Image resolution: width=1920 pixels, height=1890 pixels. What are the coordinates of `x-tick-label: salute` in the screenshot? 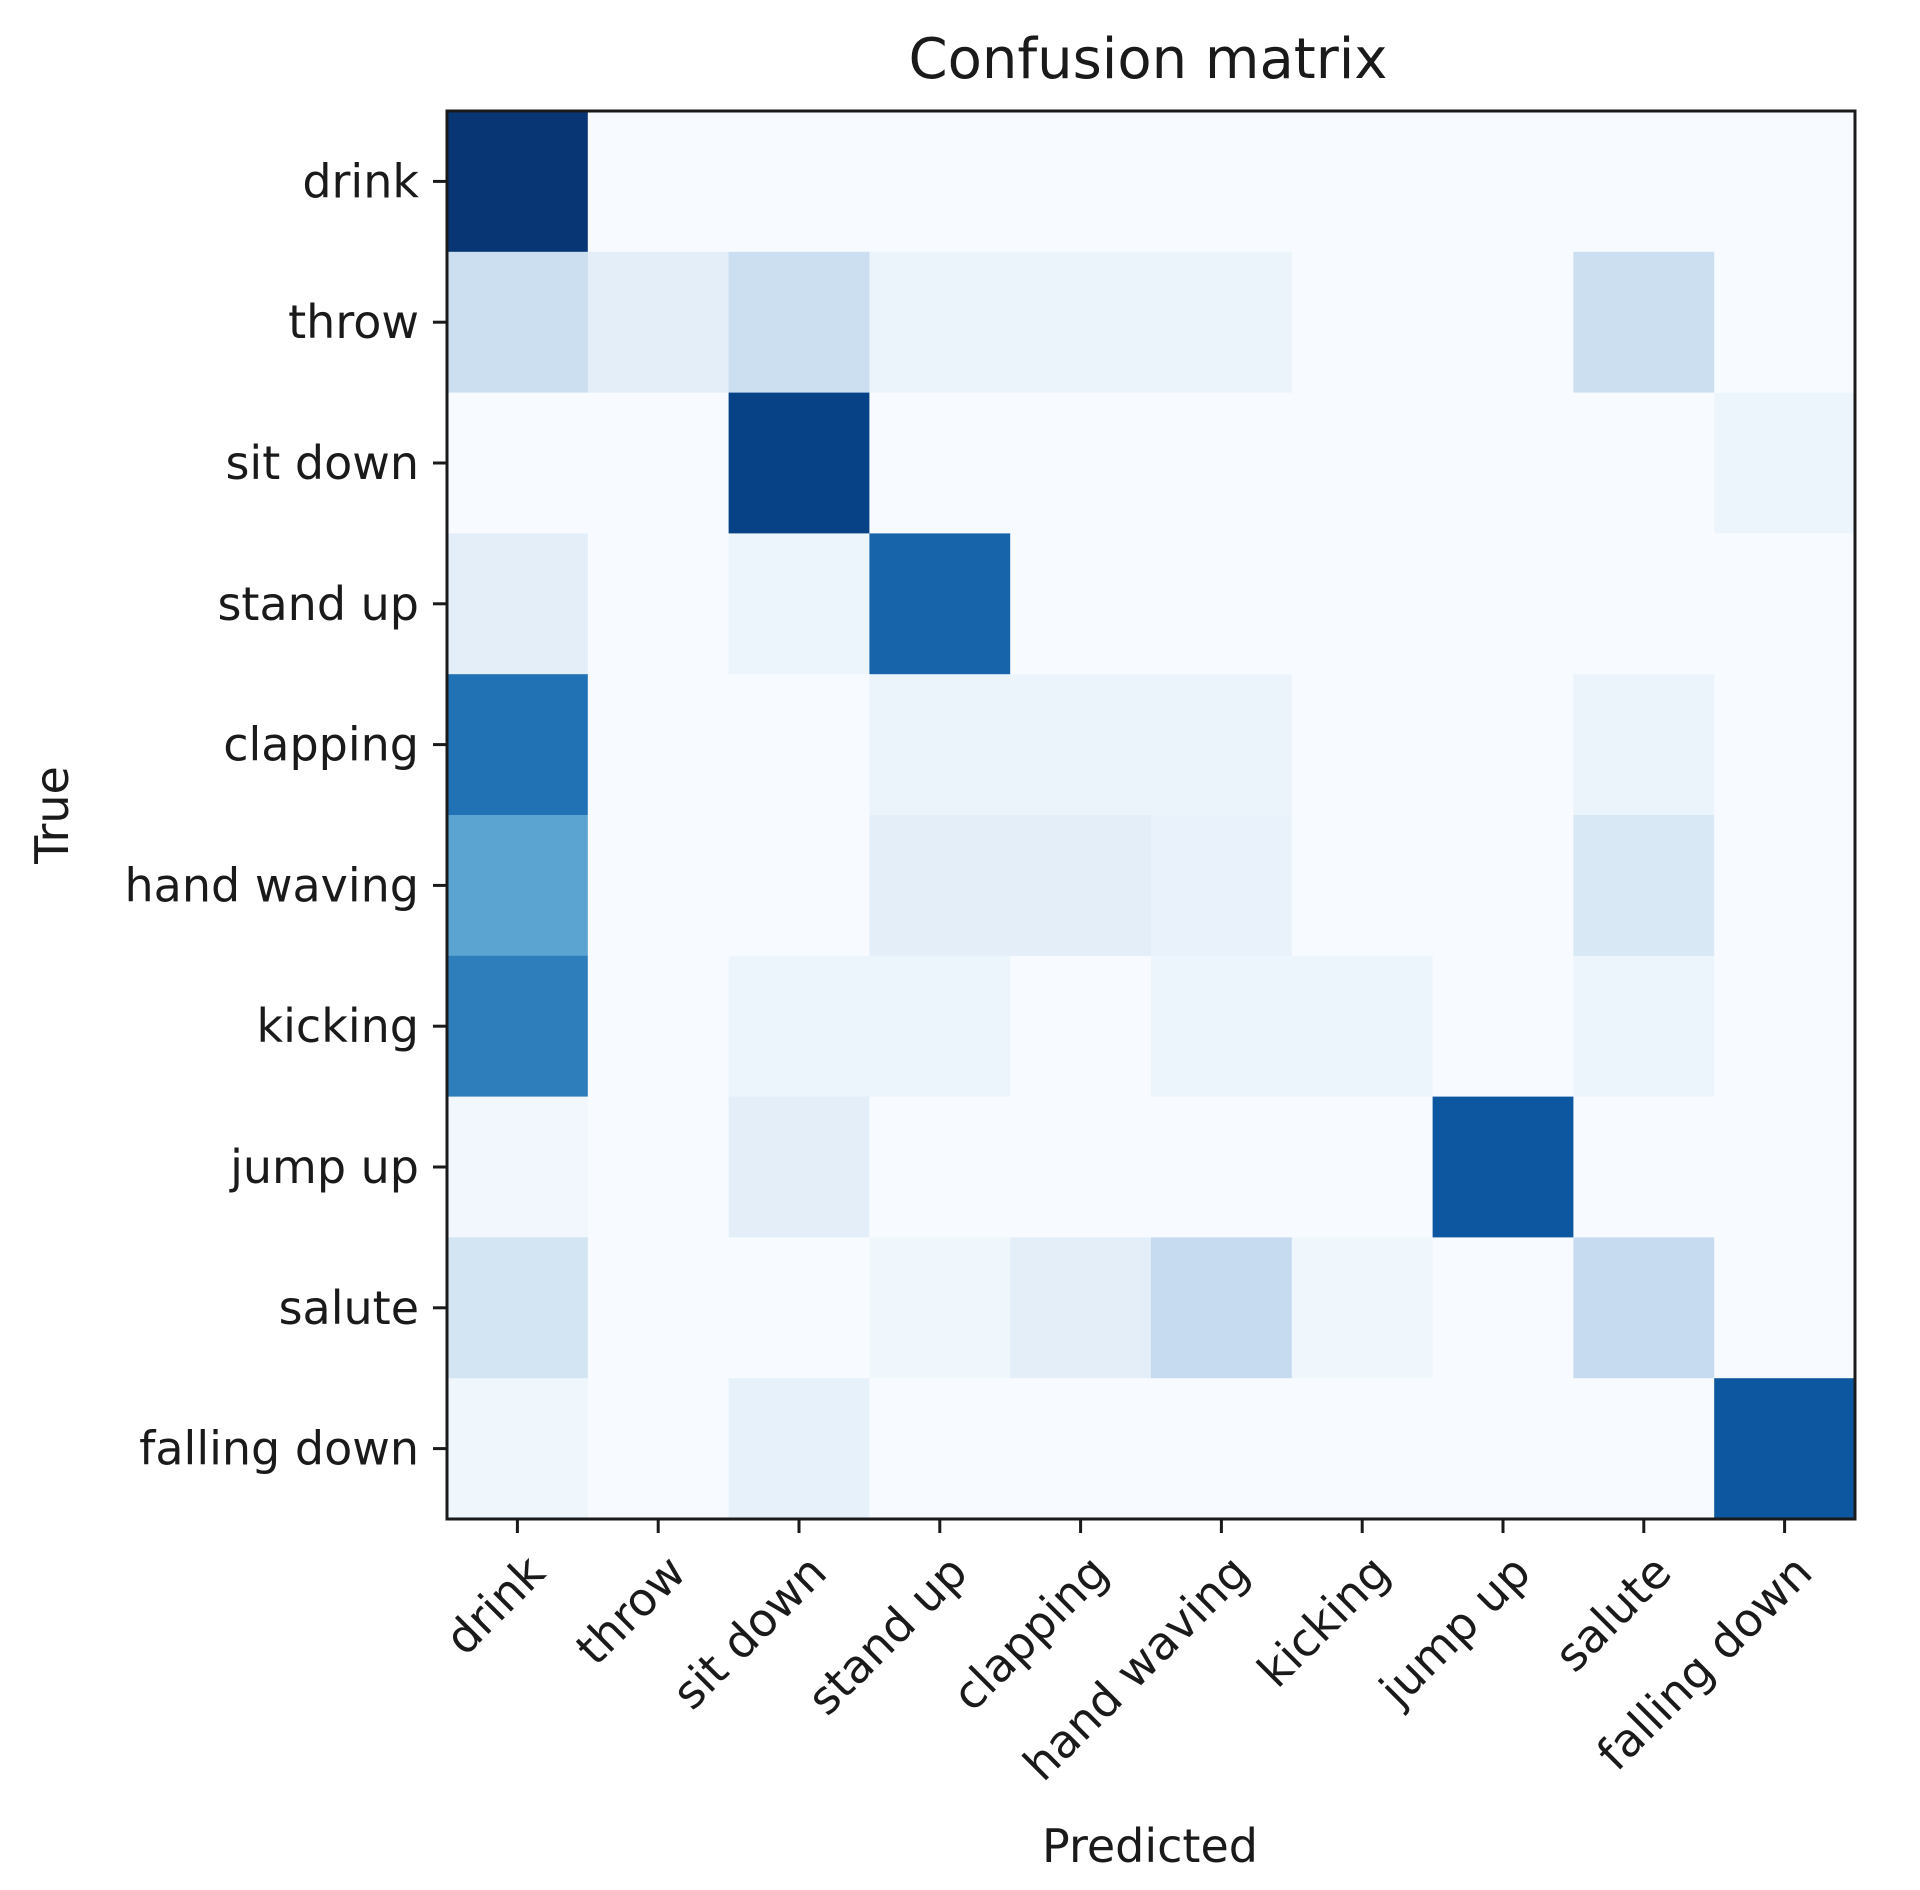 It's located at (1612, 1613).